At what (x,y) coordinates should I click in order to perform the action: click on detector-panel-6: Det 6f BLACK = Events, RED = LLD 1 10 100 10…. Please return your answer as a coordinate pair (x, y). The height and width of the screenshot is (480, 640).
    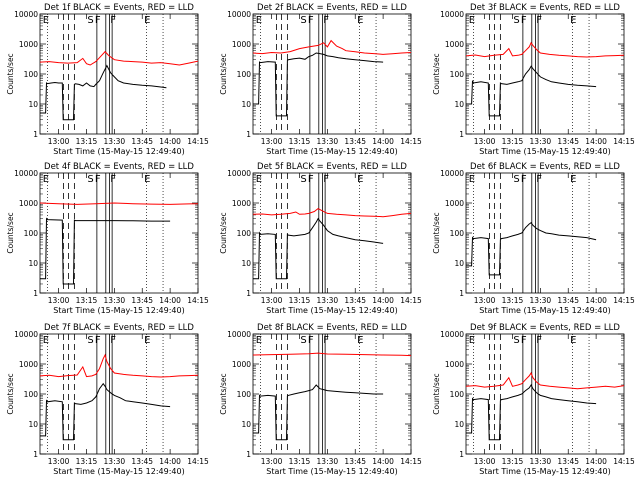
    Looking at the image, I should click on (533, 238).